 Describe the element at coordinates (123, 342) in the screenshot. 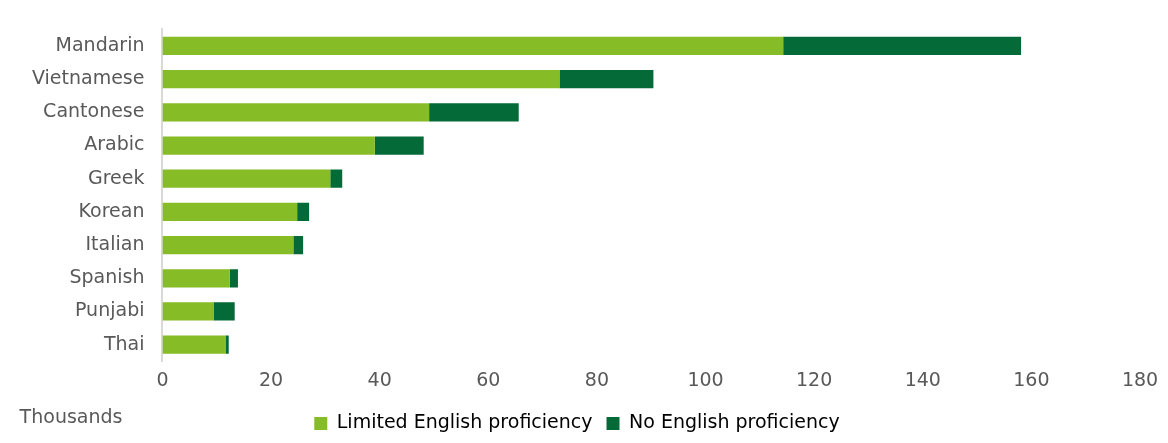

I see `y-tick-label: Thai` at that location.